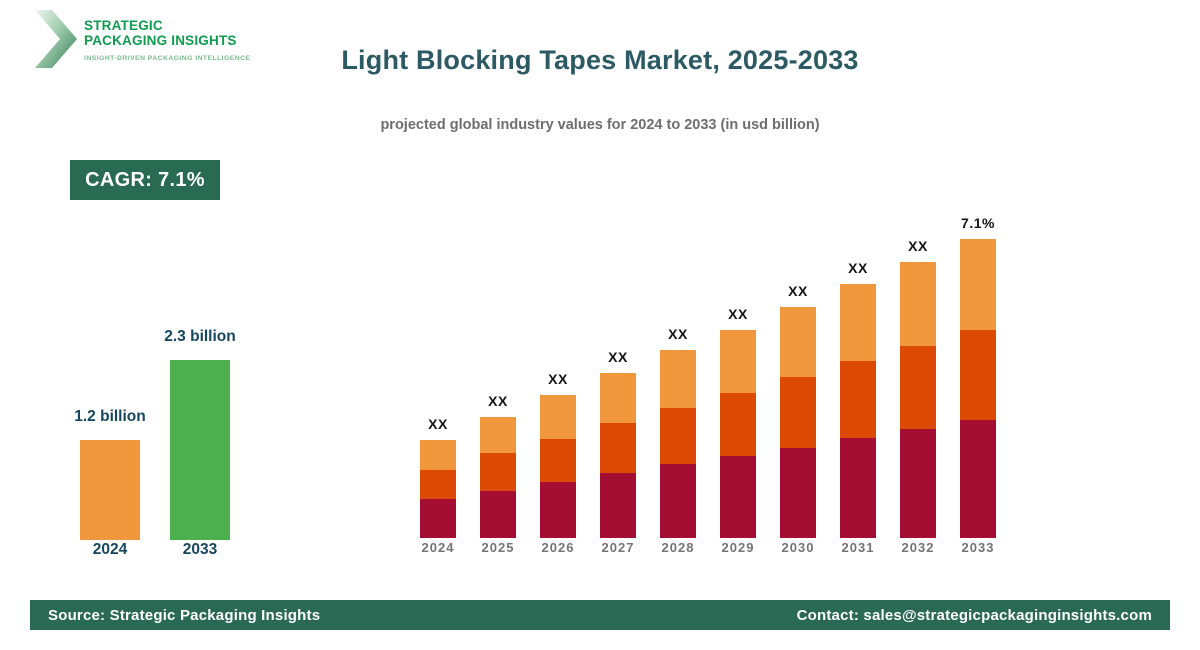 The width and height of the screenshot is (1200, 650). What do you see at coordinates (184, 615) in the screenshot?
I see `footer-source: Source: Strategic Packaging Insights` at bounding box center [184, 615].